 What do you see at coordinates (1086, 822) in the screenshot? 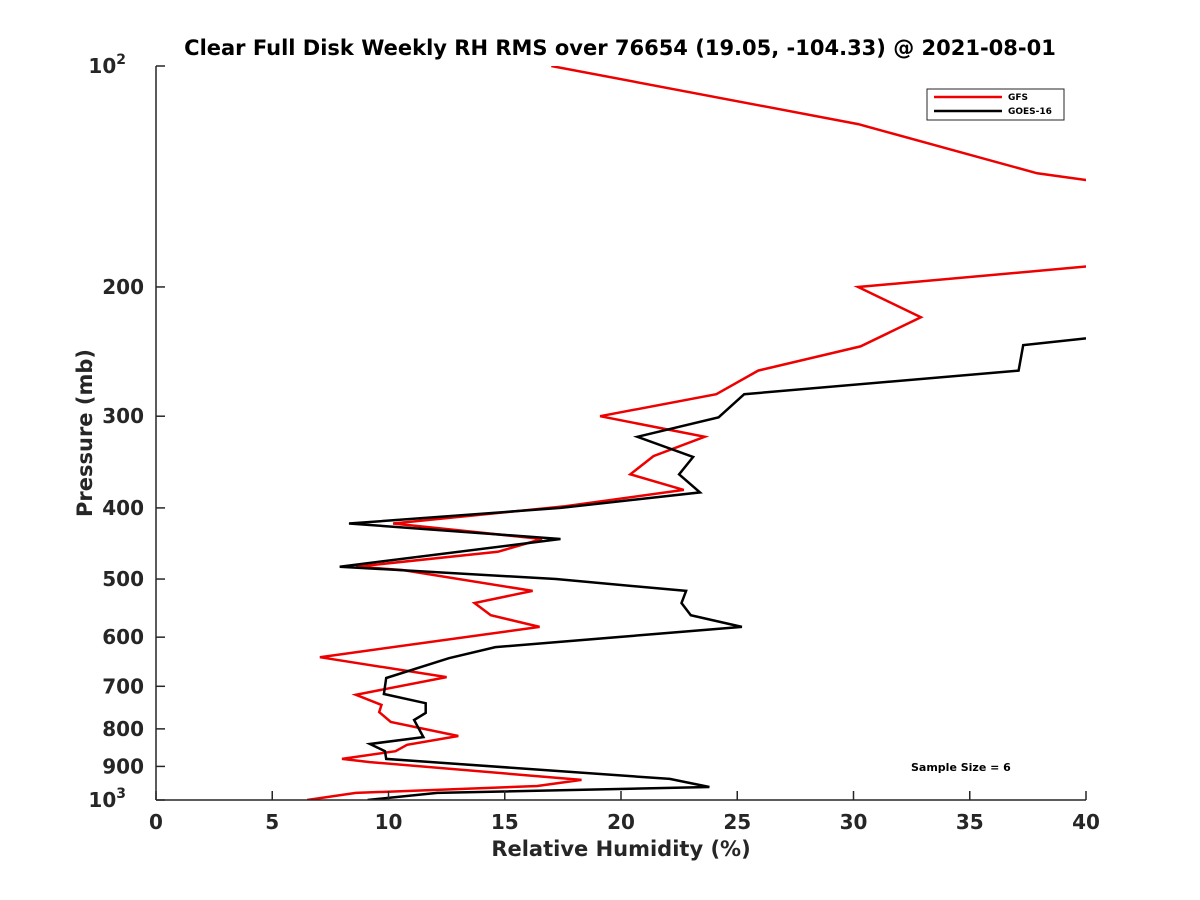
I see `x-tick-label: 40` at bounding box center [1086, 822].